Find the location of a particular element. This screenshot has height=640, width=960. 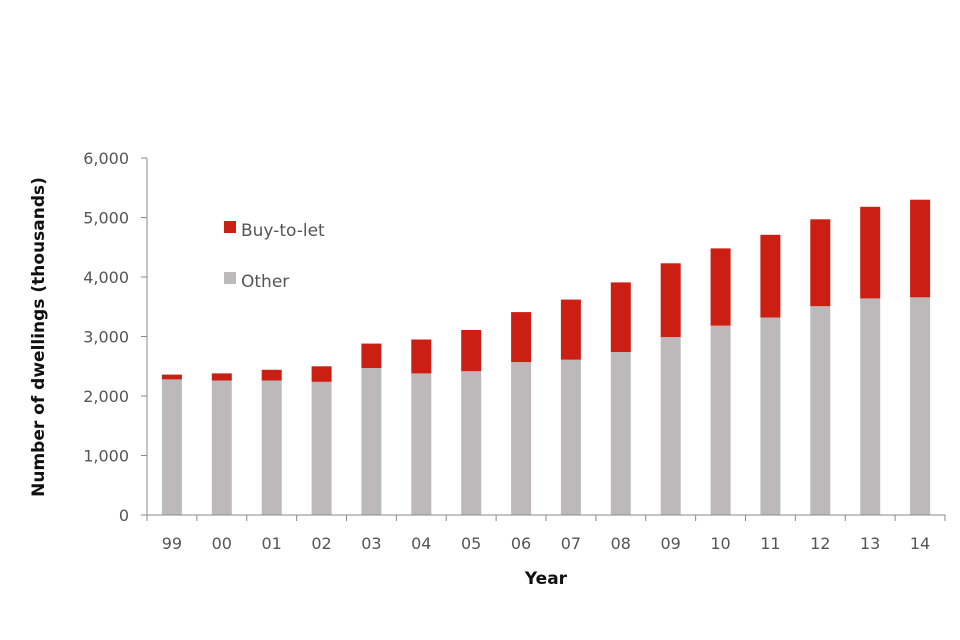

x-tick-label: 07 is located at coordinates (571, 543).